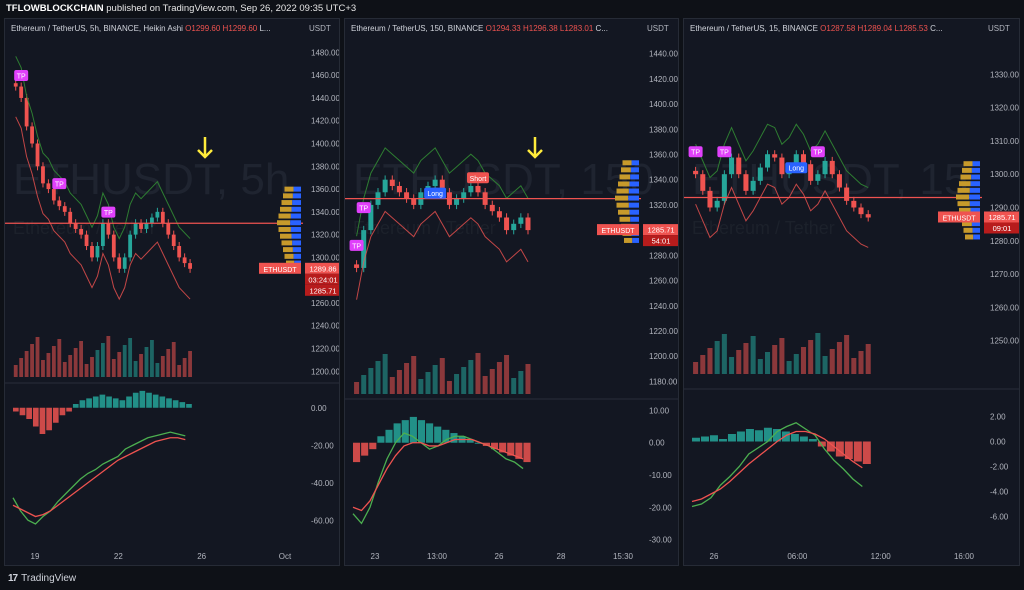 The width and height of the screenshot is (1024, 590). What do you see at coordinates (478, 179) in the screenshot?
I see `signal-marker-label: Short` at bounding box center [478, 179].